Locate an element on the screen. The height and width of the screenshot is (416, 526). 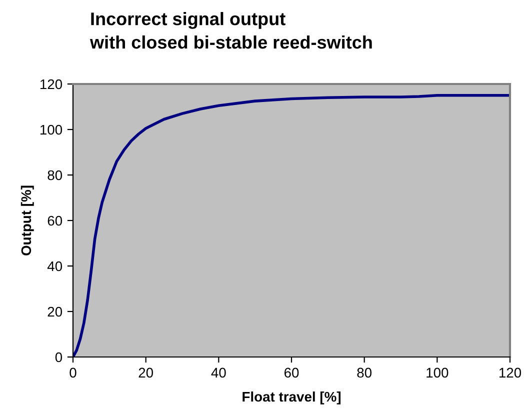
x-tick-label: 100 is located at coordinates (437, 373).